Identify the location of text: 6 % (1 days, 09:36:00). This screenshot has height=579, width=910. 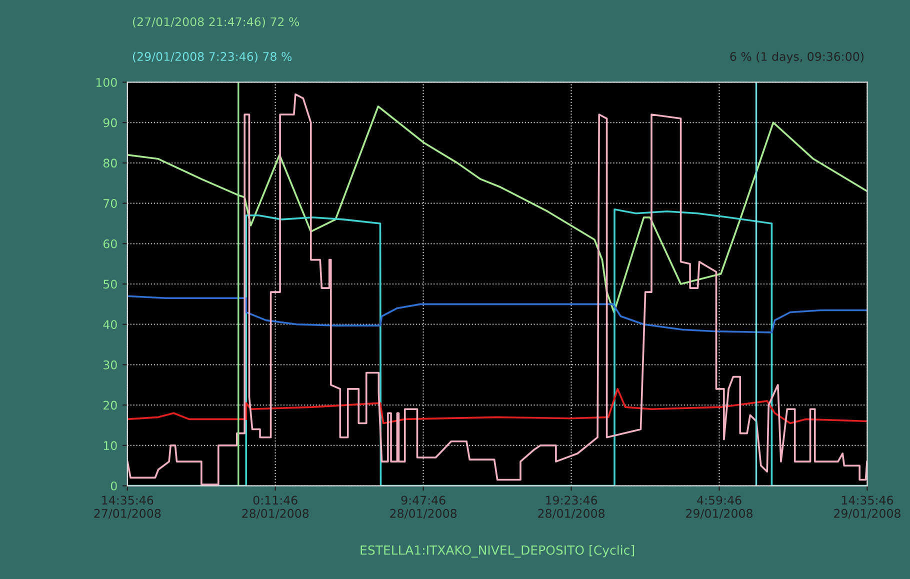
(797, 58).